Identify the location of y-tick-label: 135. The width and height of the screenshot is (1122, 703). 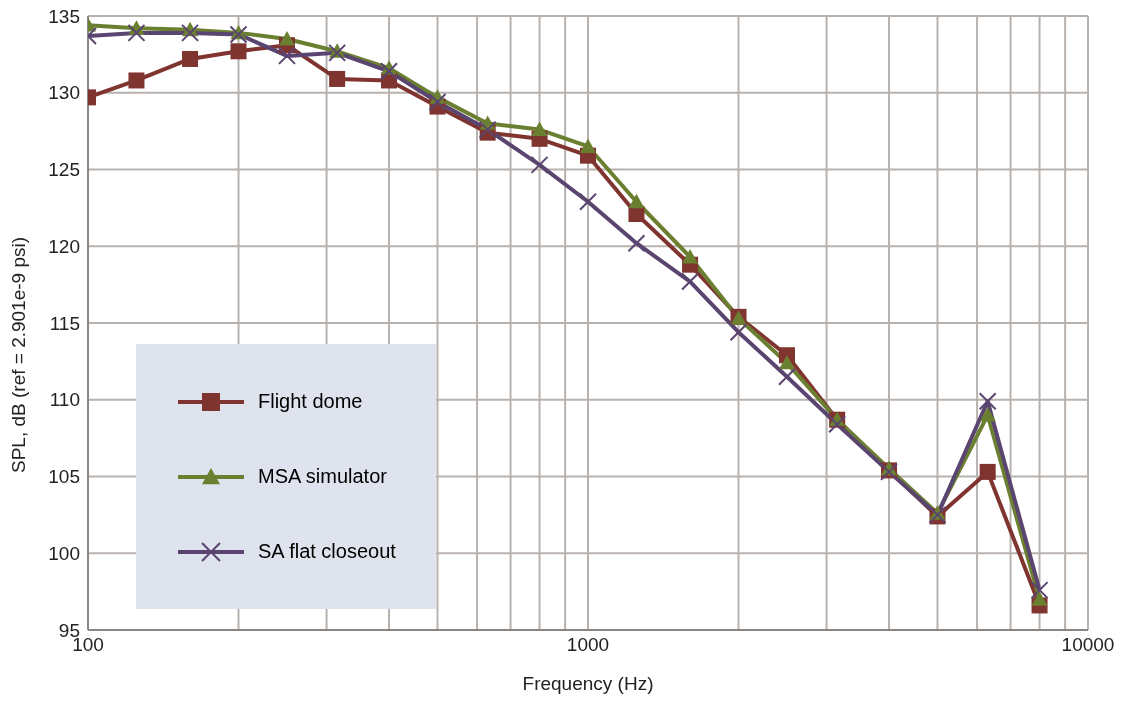
(64, 16).